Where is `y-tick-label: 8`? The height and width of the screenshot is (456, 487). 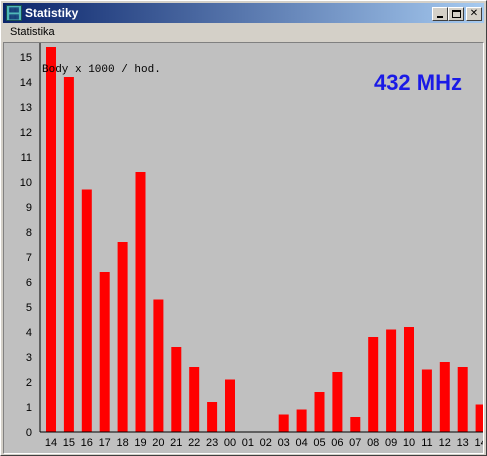
y-tick-label: 8 is located at coordinates (29, 233).